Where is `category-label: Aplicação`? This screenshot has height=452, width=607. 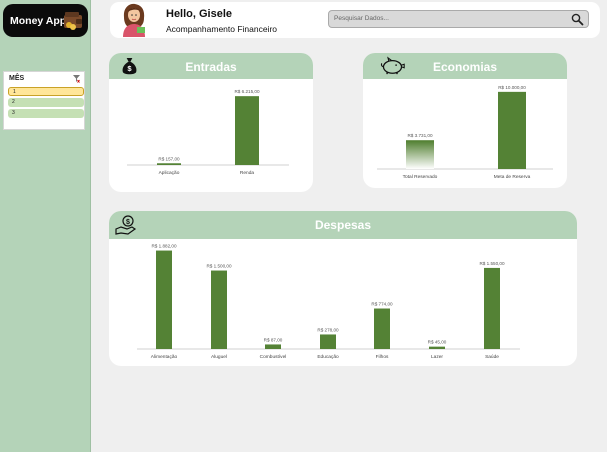
category-label: Aplicação is located at coordinates (169, 173).